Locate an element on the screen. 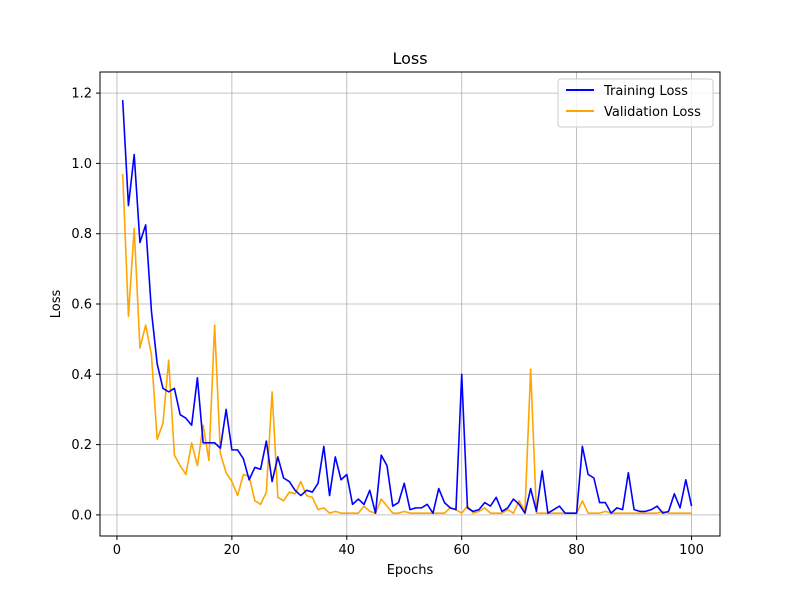  y-tick-label: 0.4 is located at coordinates (81, 375).